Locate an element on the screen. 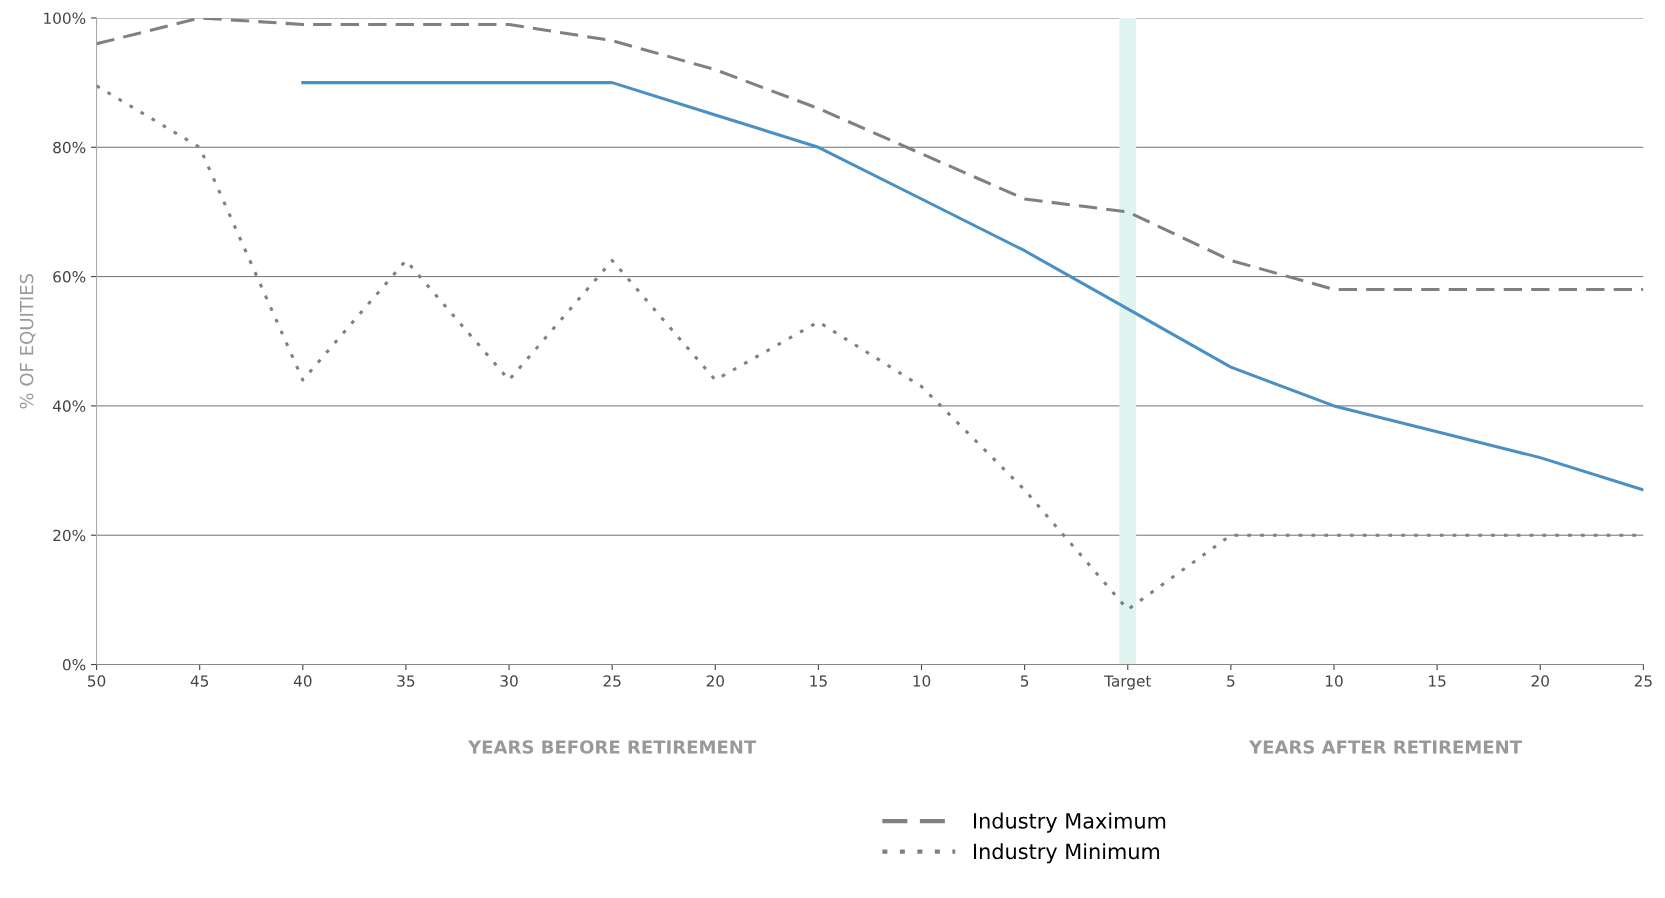 This screenshot has height=898, width=1665. legend-label: Industry Minimum is located at coordinates (1066, 853).